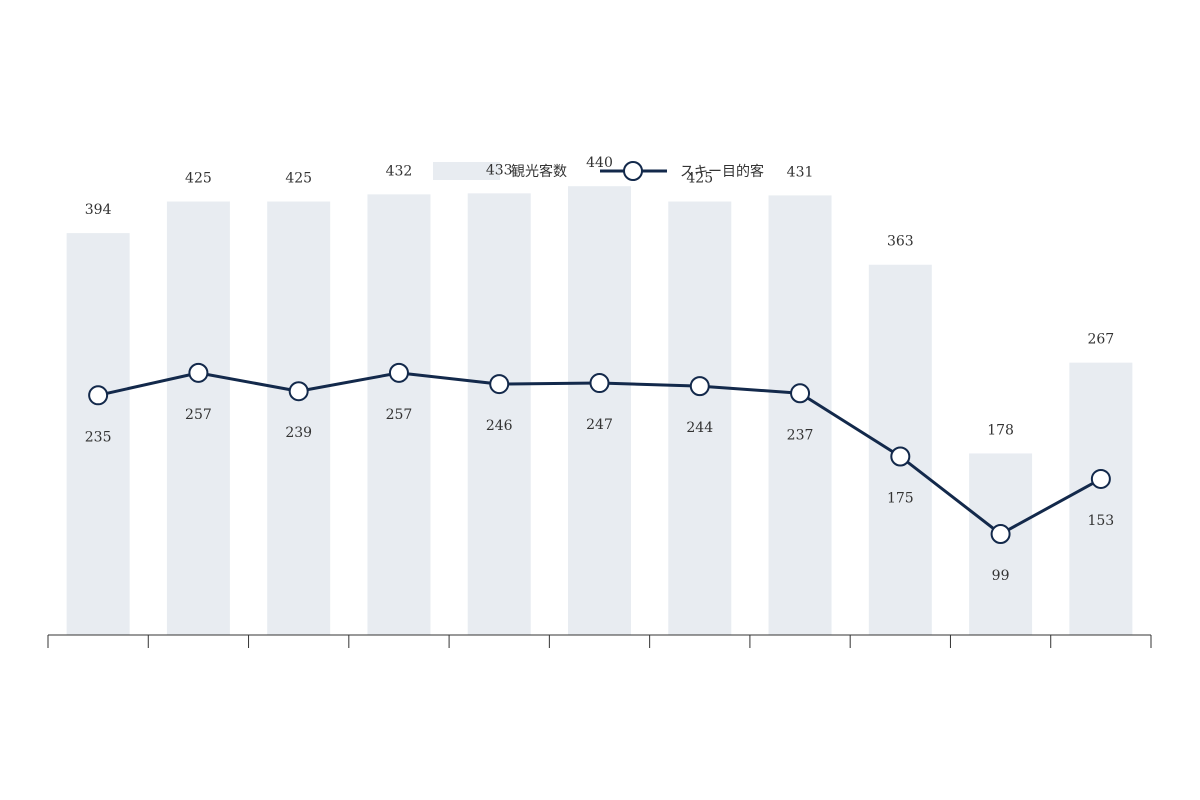 The height and width of the screenshot is (800, 1200). What do you see at coordinates (198, 415) in the screenshot?
I see `line-value-label-2: 257` at bounding box center [198, 415].